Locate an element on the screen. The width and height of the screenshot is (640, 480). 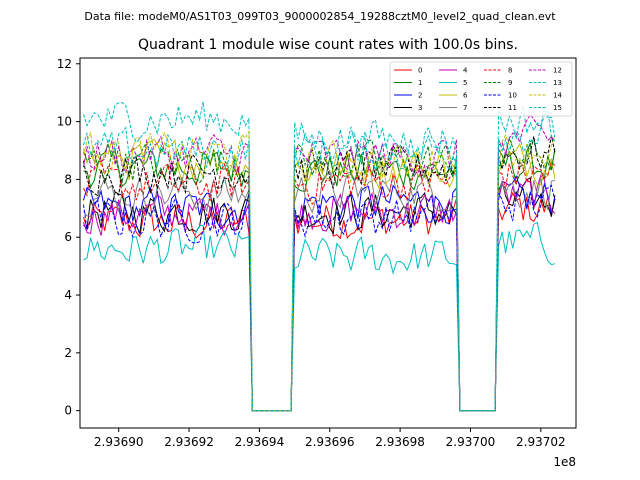
x-offset-label: 1e8 is located at coordinates (564, 462).